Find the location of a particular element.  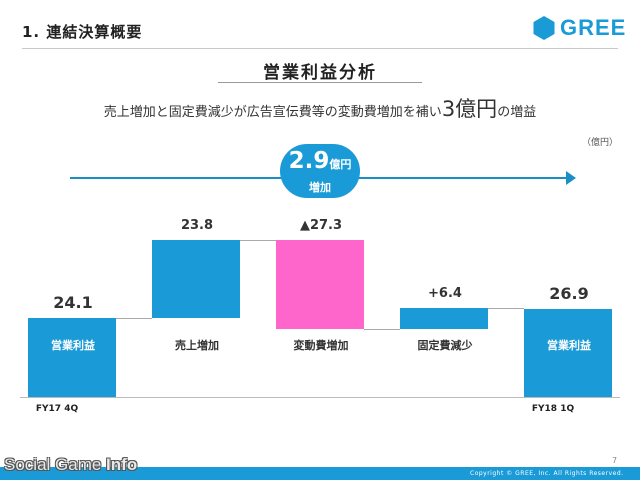

subtitle-highlight: 3億円 is located at coordinates (469, 109).